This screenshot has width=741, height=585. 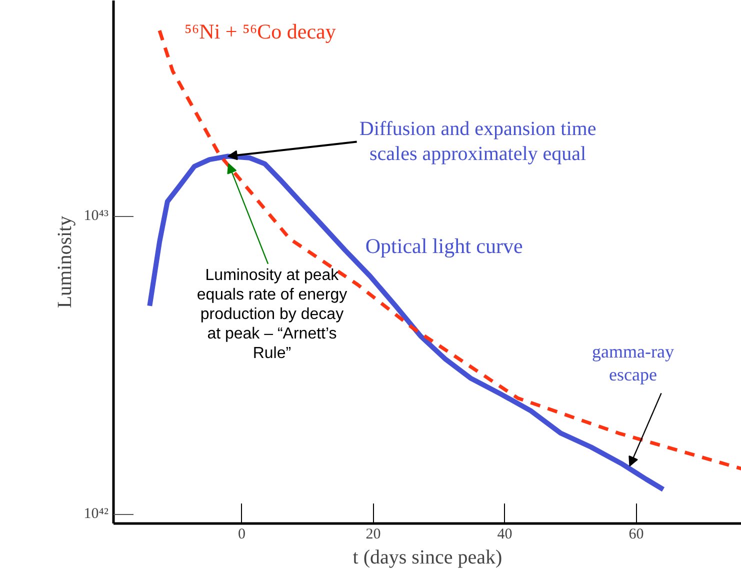 What do you see at coordinates (97, 216) in the screenshot?
I see `y-tick-label: 10⁴³` at bounding box center [97, 216].